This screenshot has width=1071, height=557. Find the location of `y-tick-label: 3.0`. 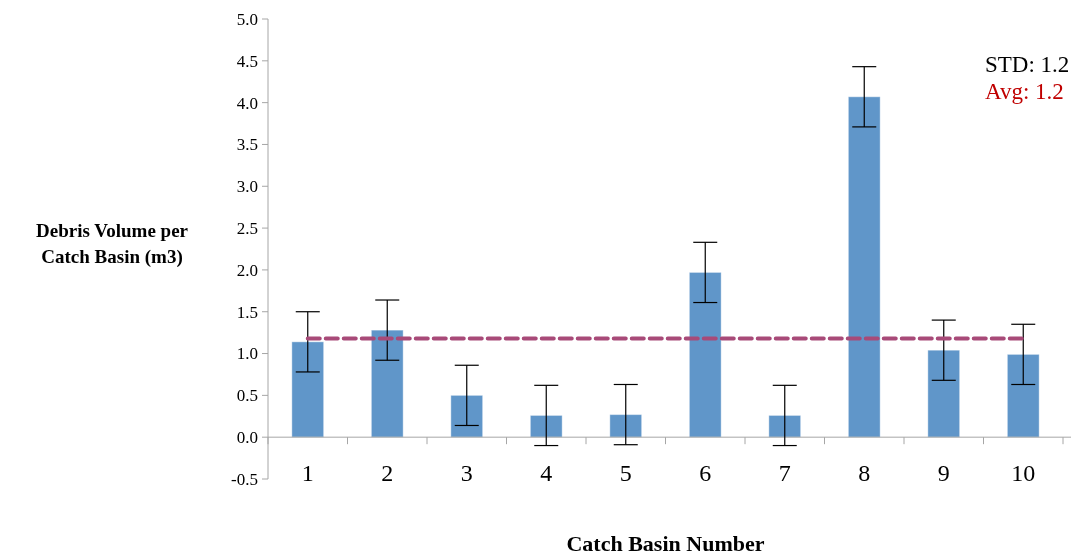

y-tick-label: 3.0 is located at coordinates (247, 187).